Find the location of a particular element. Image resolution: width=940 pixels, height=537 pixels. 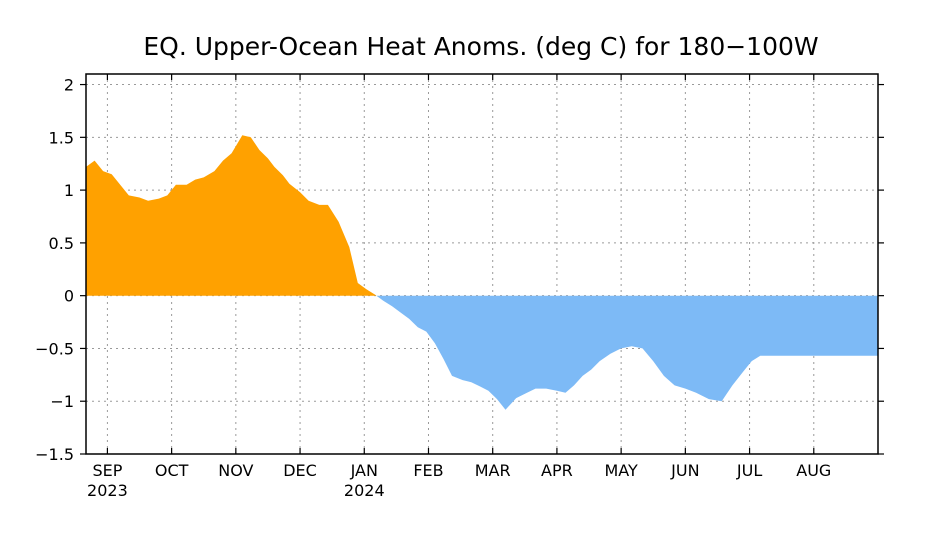

y-tick-label: −0.5 is located at coordinates (54, 348).